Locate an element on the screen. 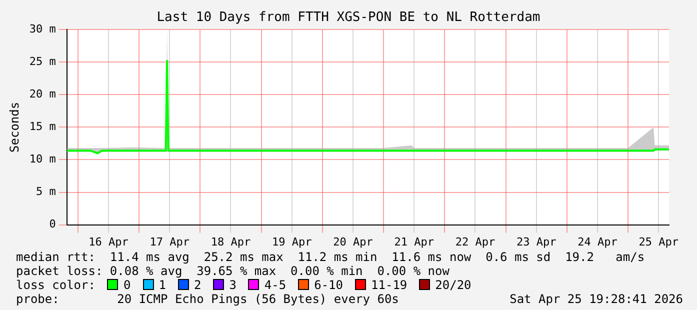  x-tick-label: 17 Apr is located at coordinates (170, 241).